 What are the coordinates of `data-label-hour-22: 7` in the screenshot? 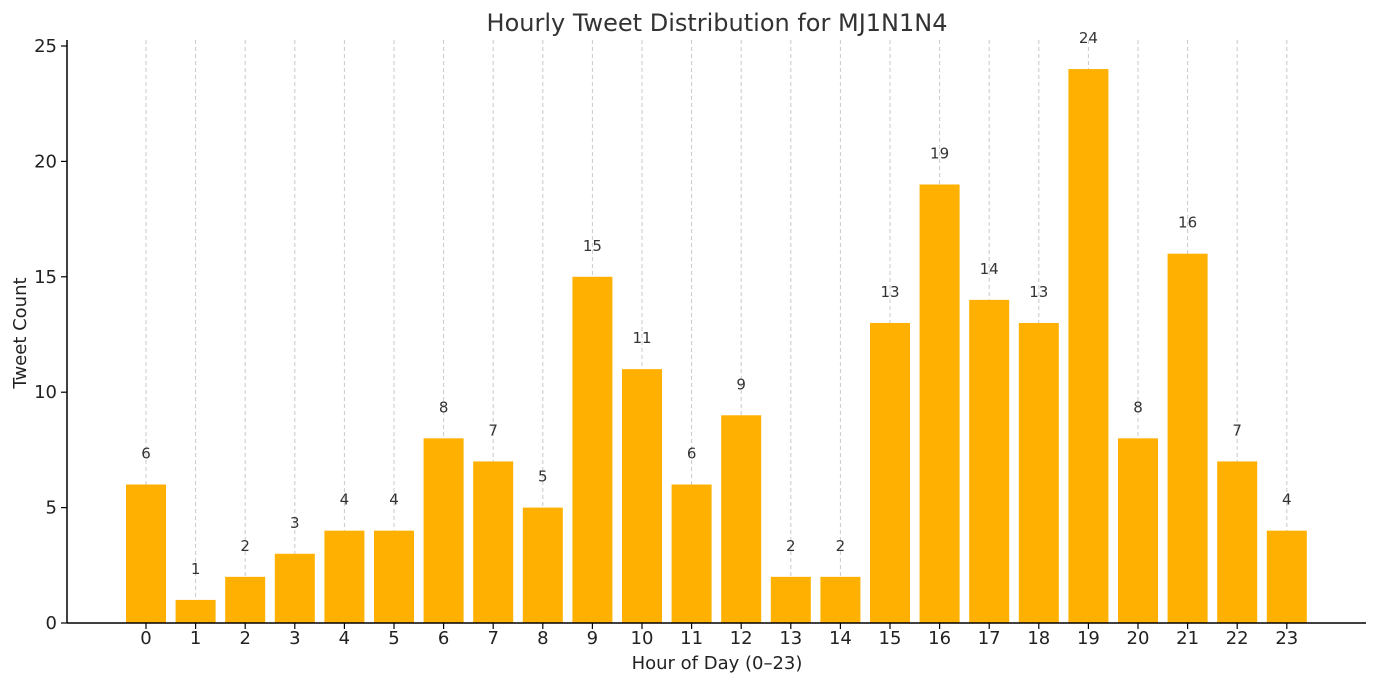 It's located at (1237, 430).